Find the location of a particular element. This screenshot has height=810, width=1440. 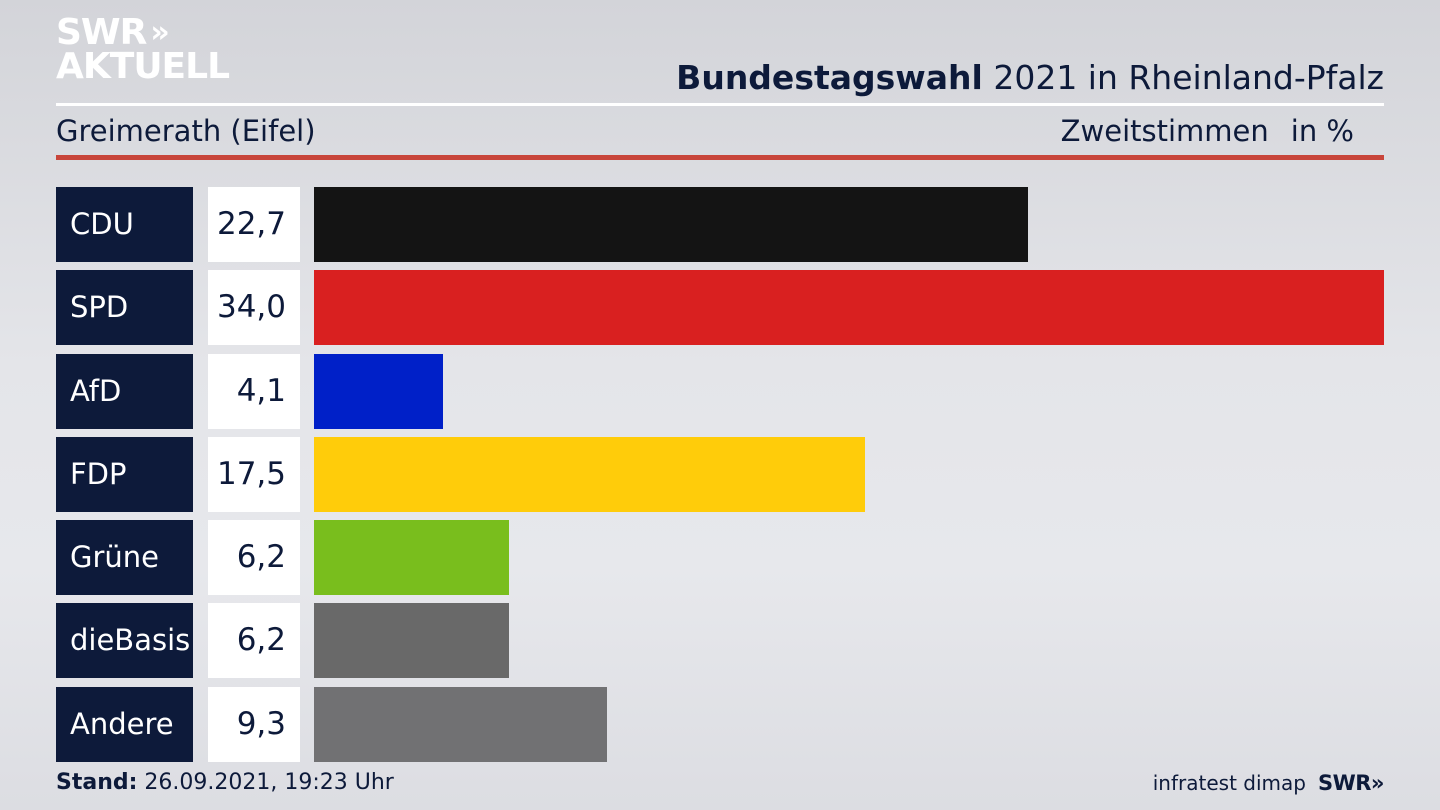

timestamp: Stand: 26.09.2021, 19:23 Uhr is located at coordinates (225, 782).